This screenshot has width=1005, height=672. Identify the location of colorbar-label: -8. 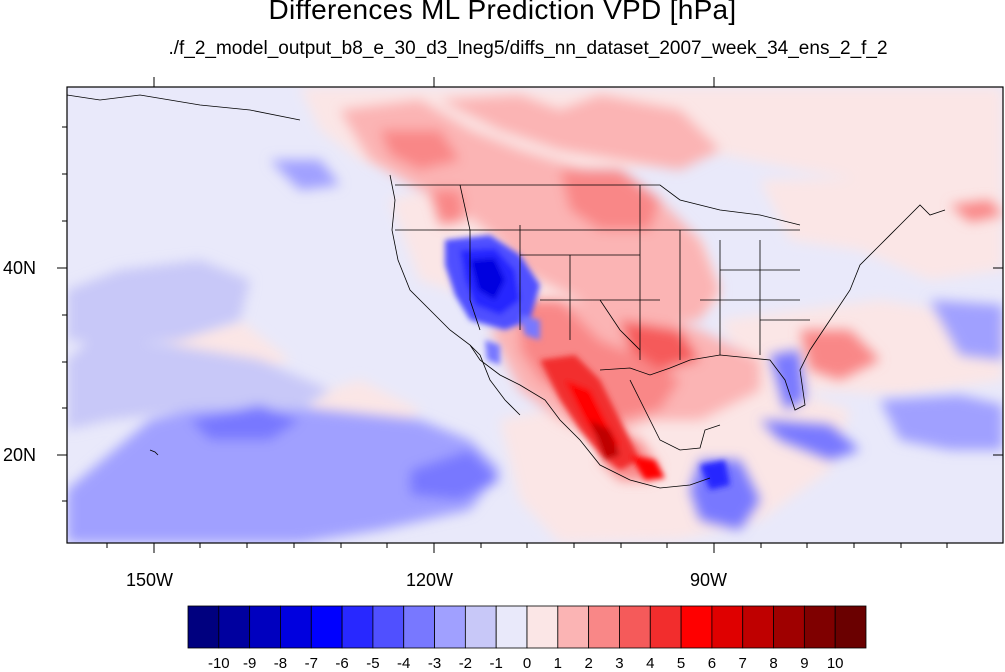
(280, 663).